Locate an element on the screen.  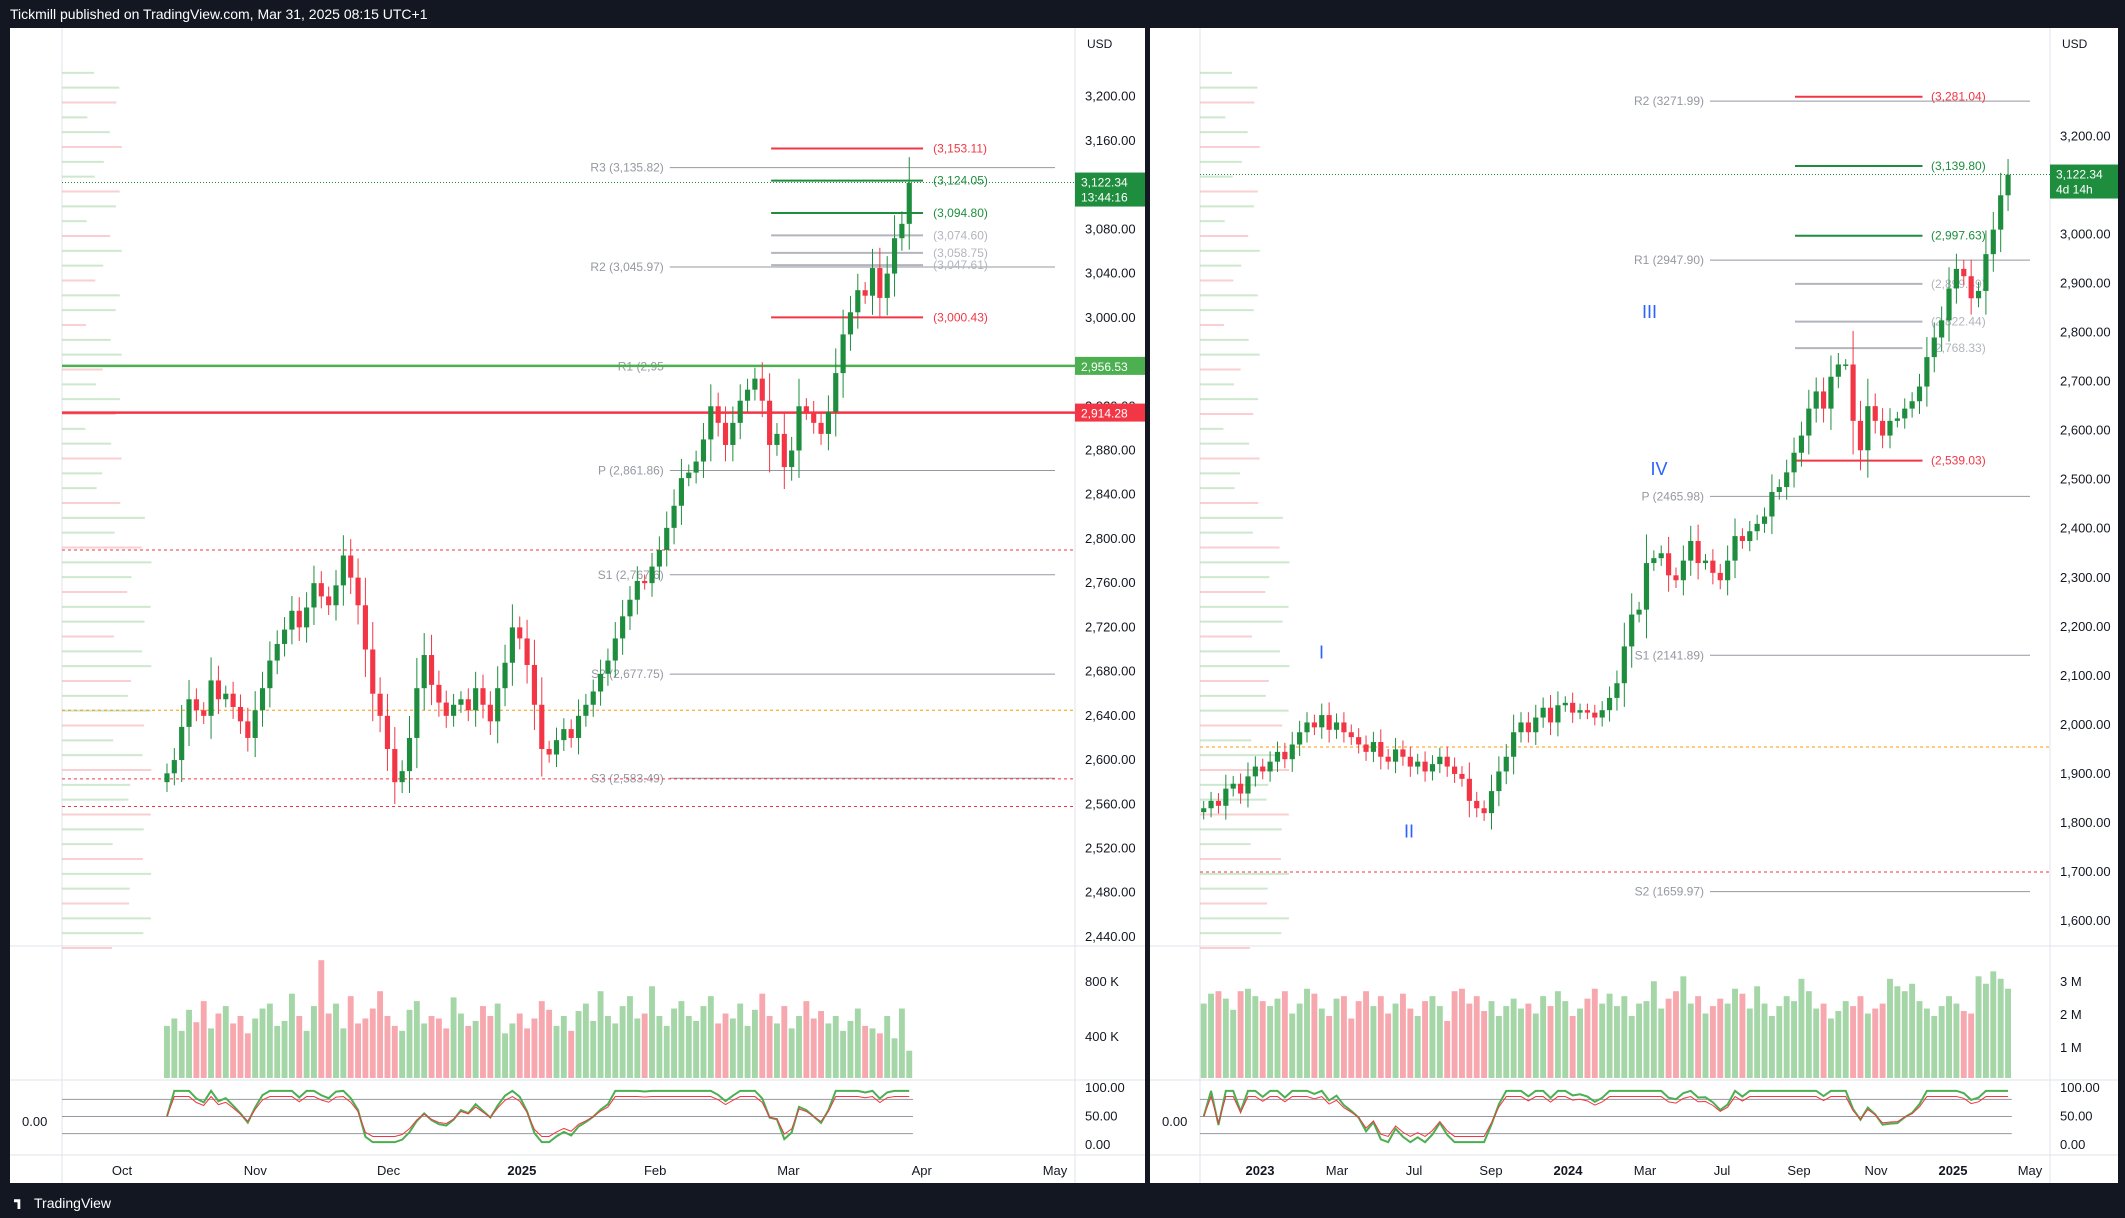
footer-brand: TradingView is located at coordinates (73, 1203).